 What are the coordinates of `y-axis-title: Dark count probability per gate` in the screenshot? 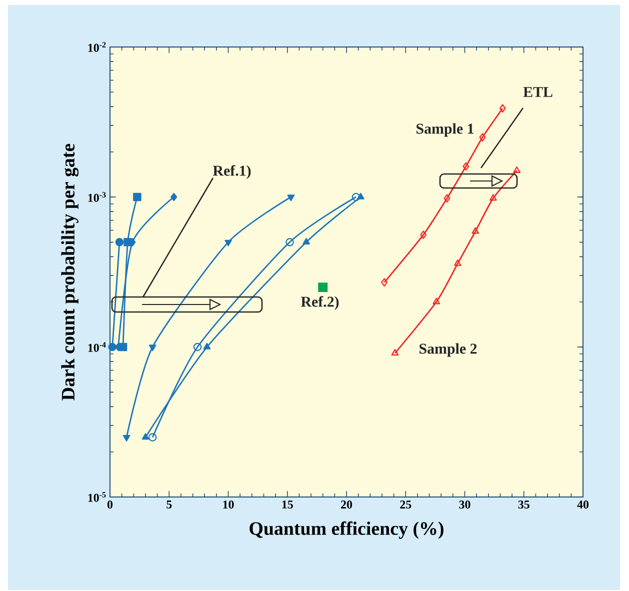 It's located at (70, 272).